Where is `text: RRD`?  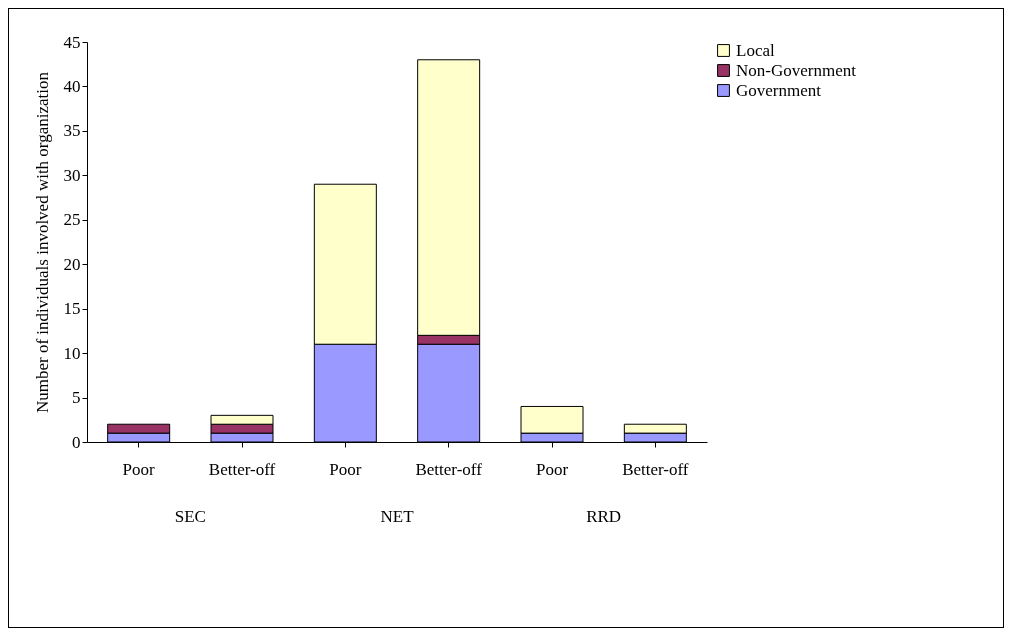
text: RRD is located at coordinates (604, 516).